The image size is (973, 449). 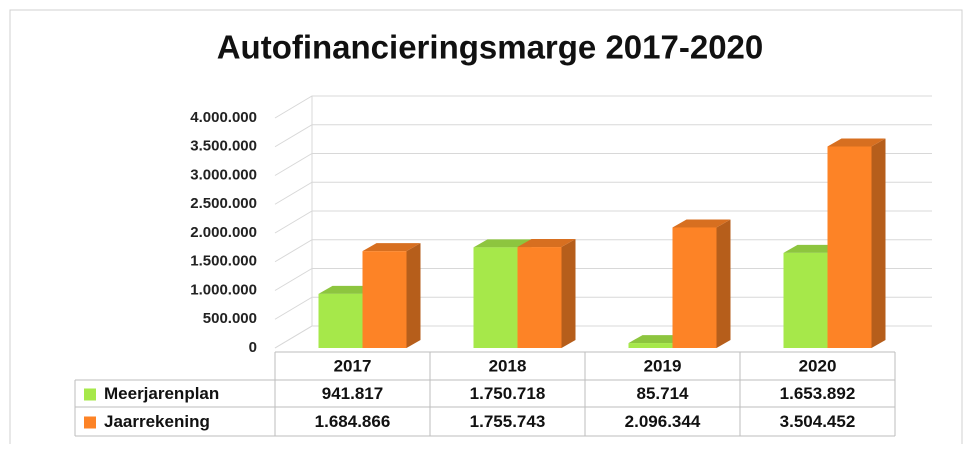 What do you see at coordinates (508, 393) in the screenshot?
I see `value-label: 1.750.718` at bounding box center [508, 393].